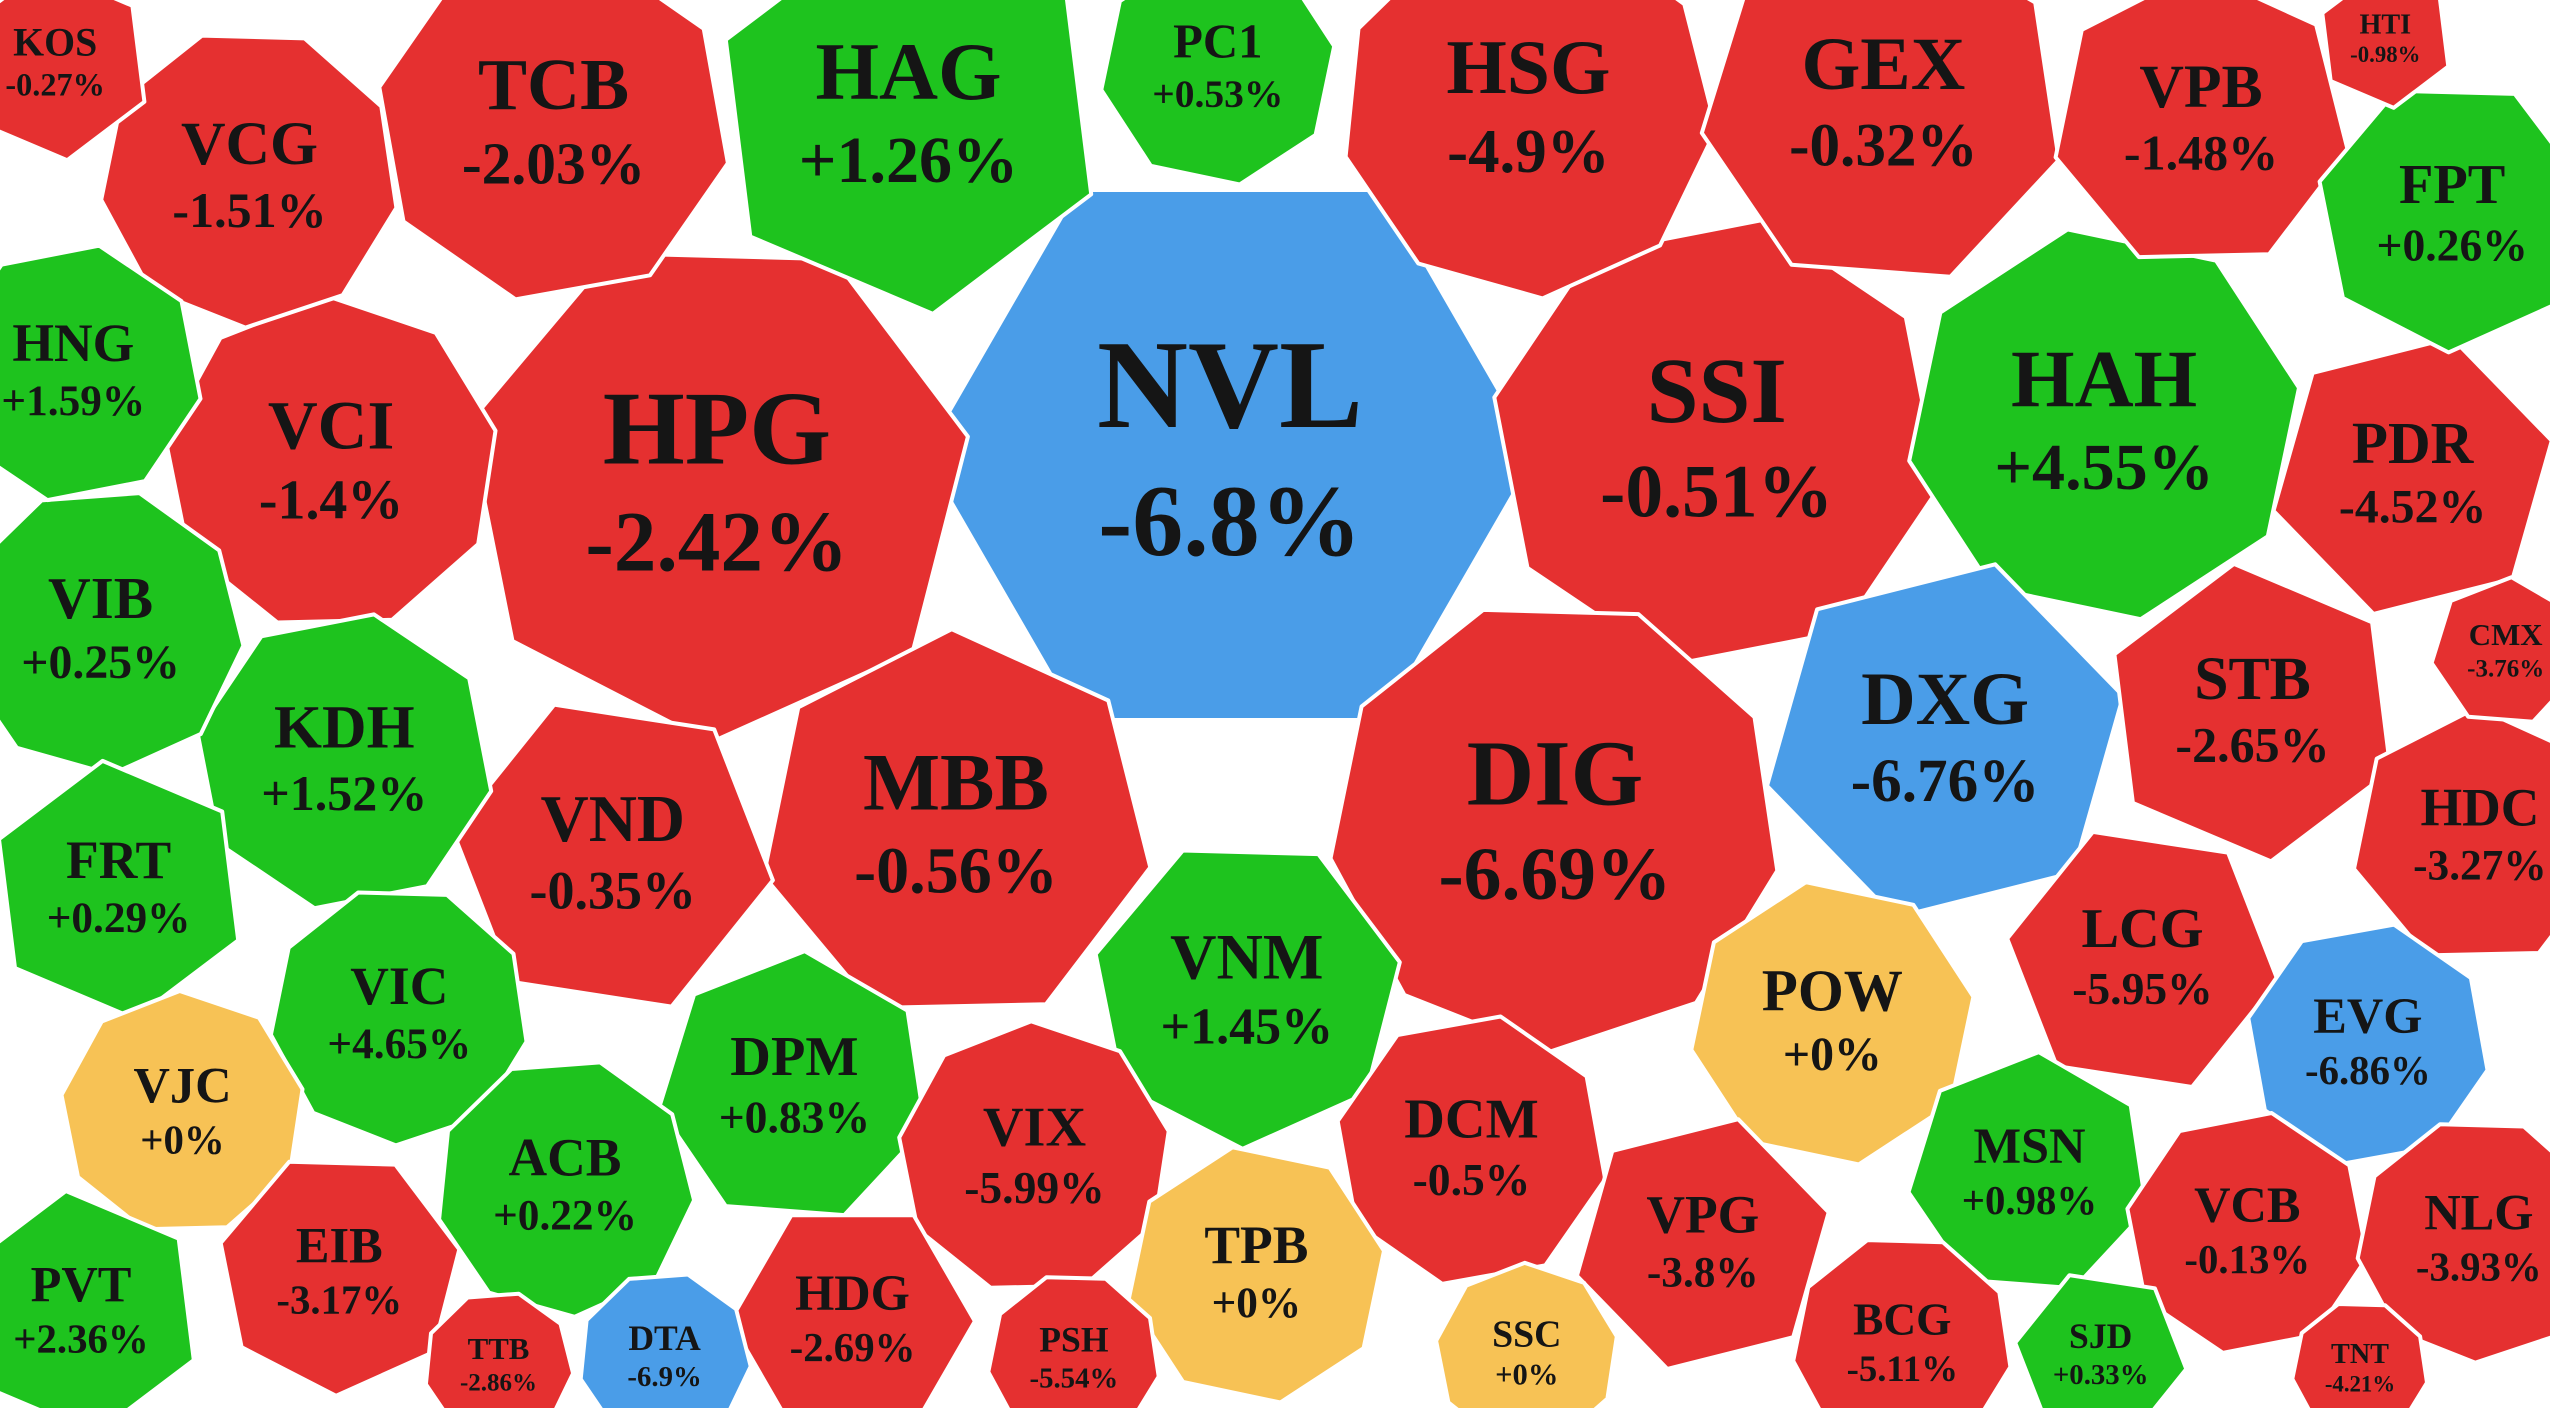 This screenshot has width=2550, height=1408. I want to click on tile-tnt: TNT-4.21%, so click(2359, 1355).